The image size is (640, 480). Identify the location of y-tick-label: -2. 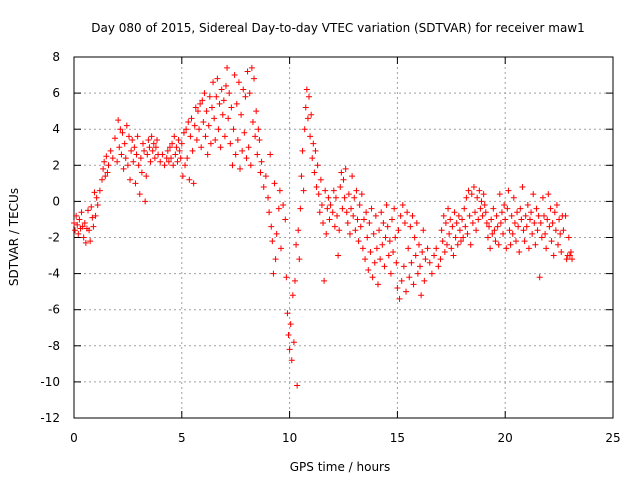
(54, 238).